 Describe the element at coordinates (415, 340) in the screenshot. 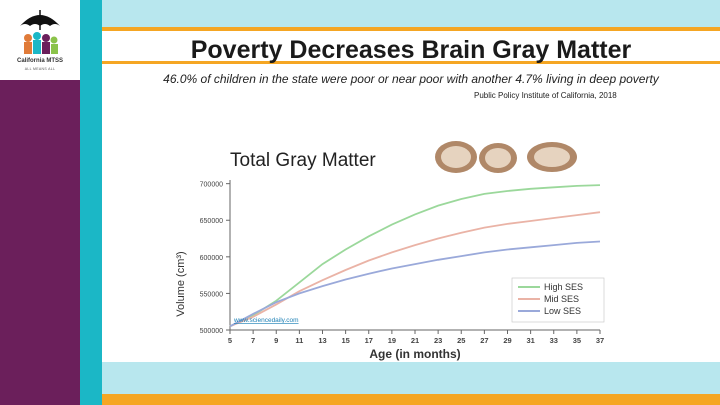

I see `x-tick-label: 21` at that location.